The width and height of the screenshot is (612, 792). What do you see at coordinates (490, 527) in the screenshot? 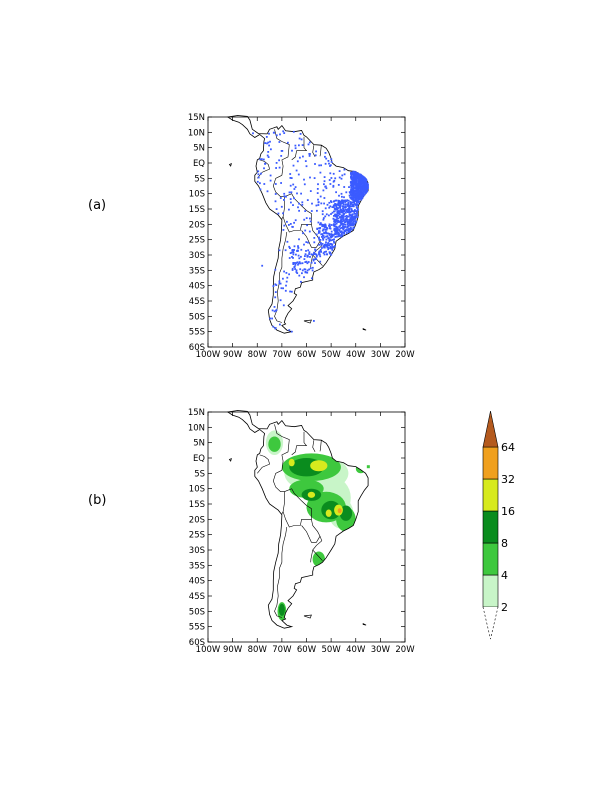
I see `colorbar-box` at bounding box center [490, 527].